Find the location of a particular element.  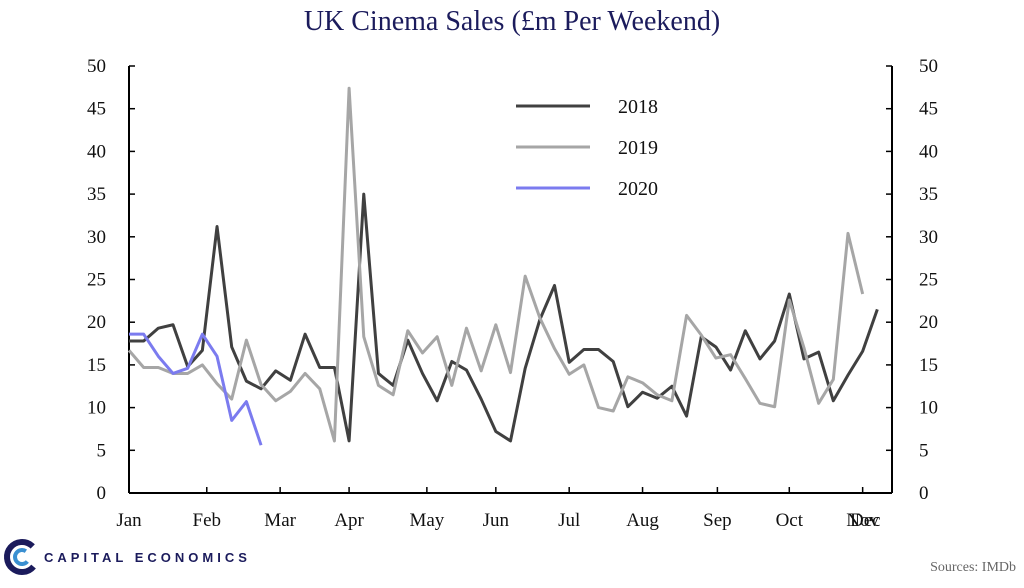

right-y-tick-label: 20 is located at coordinates (928, 322).